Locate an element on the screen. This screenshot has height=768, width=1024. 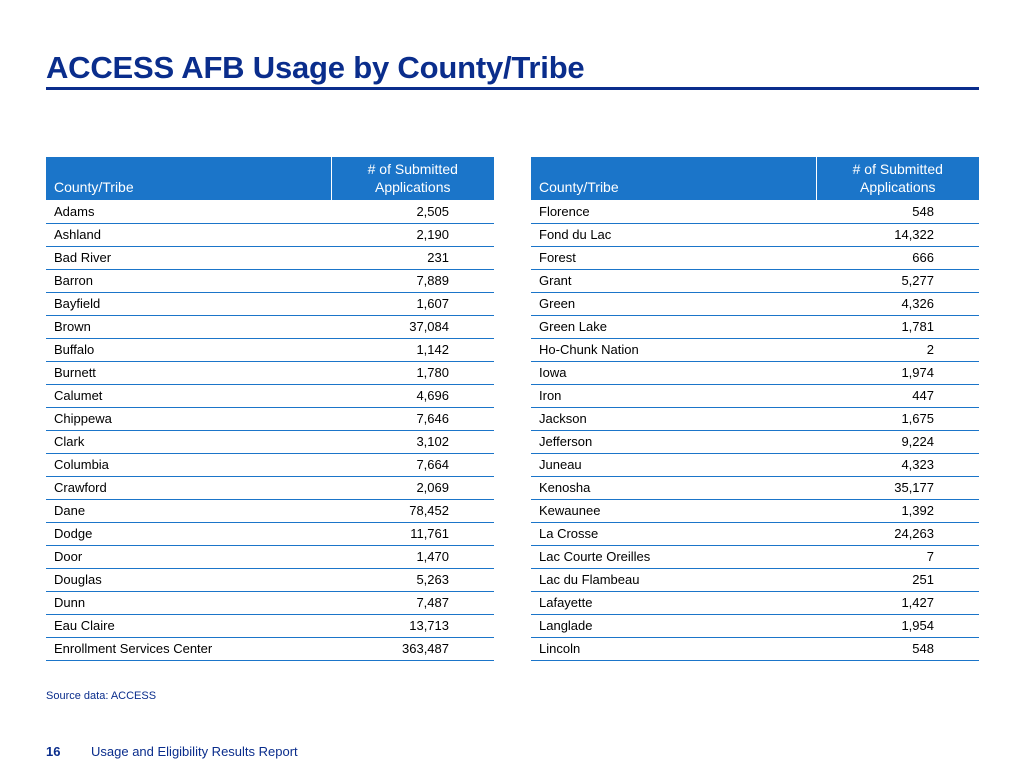
submitted-applications-cell: 14,322 is located at coordinates (897, 235).